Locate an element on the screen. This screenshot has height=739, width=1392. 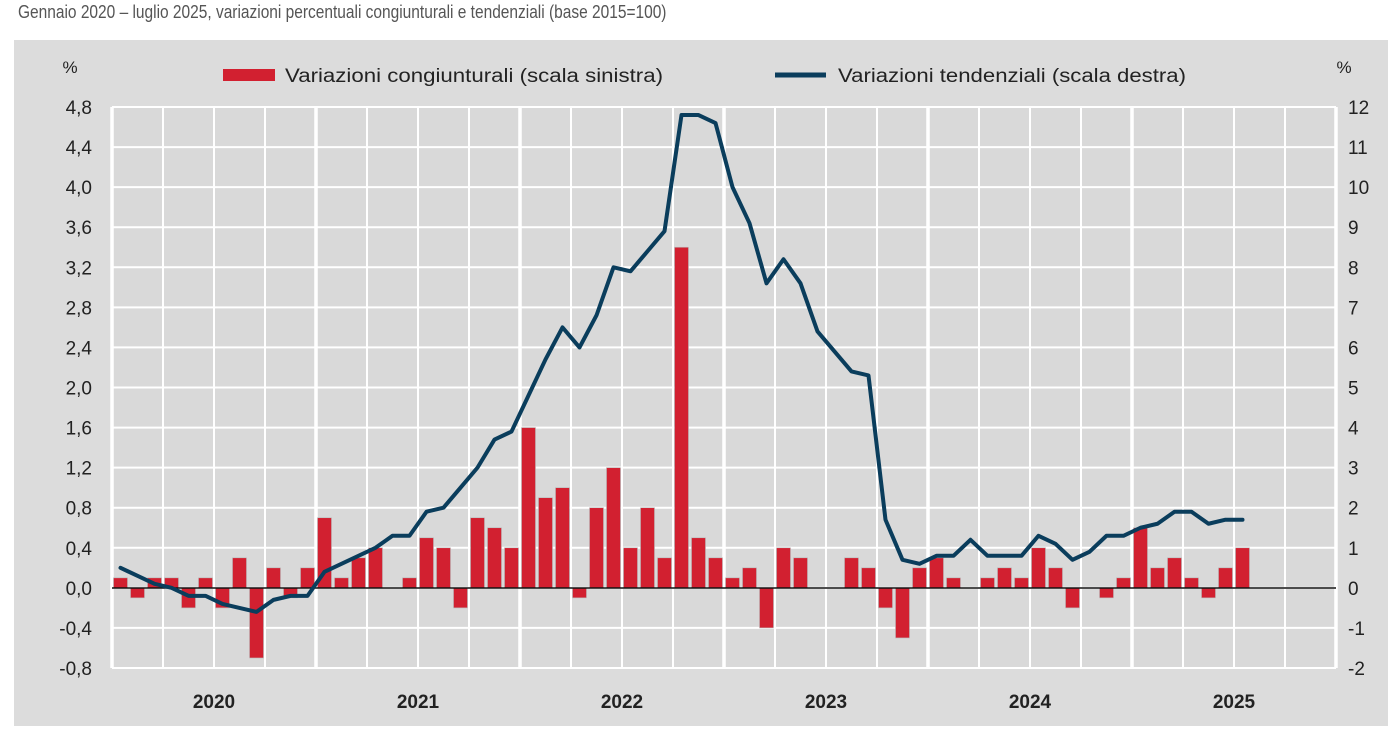
left-tick-label: 1,6 is located at coordinates (79, 429).